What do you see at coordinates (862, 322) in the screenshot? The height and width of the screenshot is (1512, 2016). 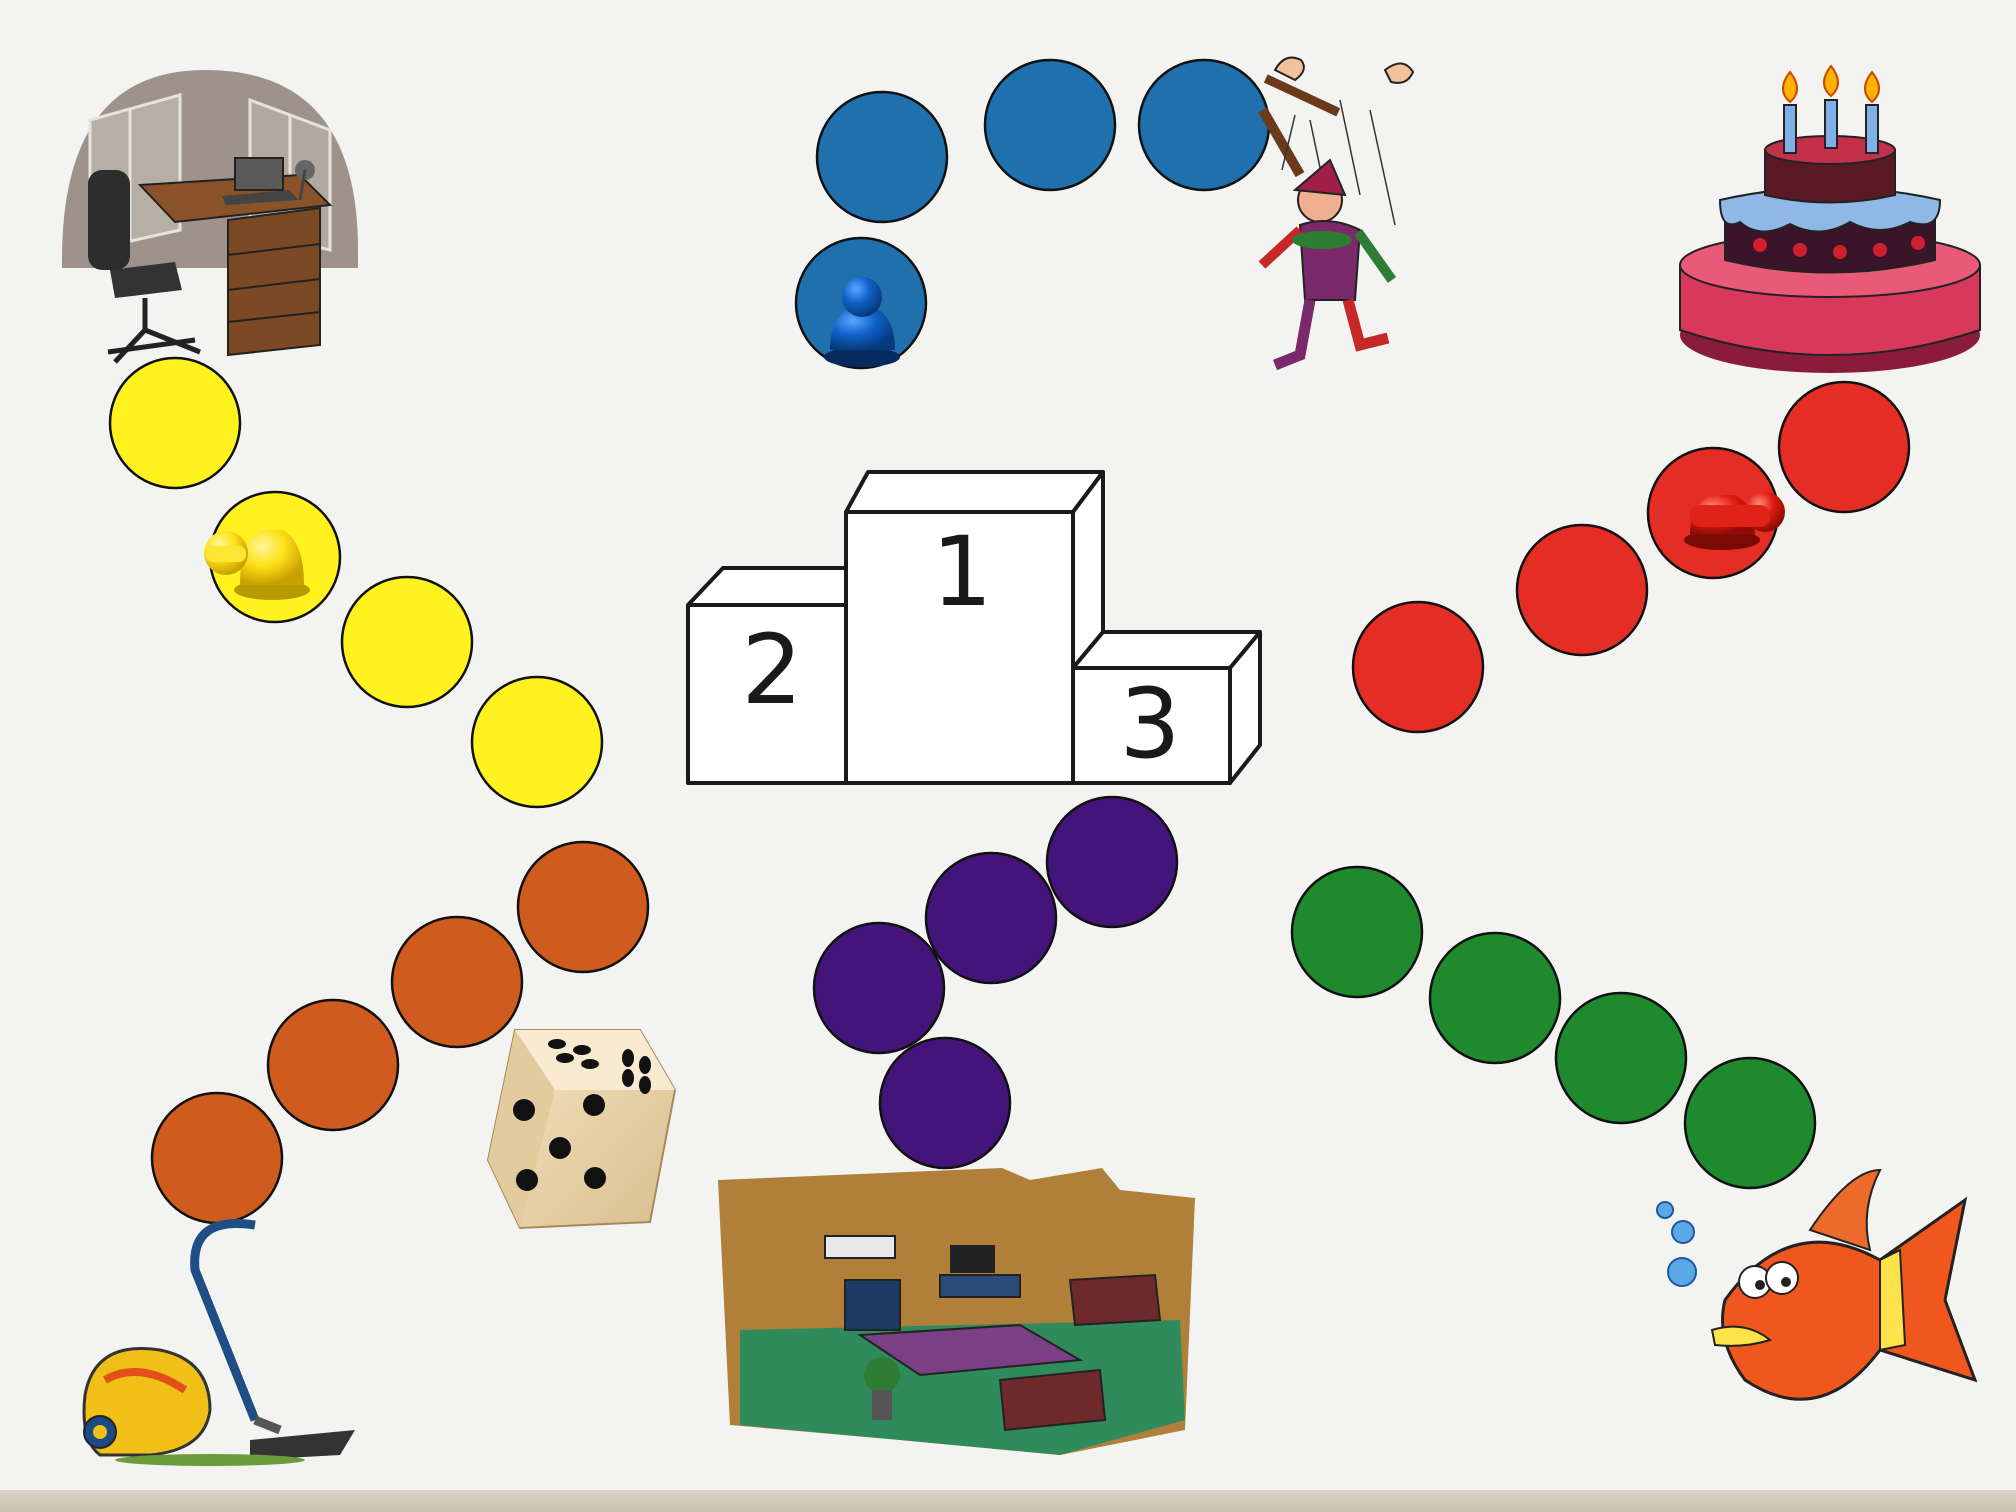 I see `blue-pawn` at bounding box center [862, 322].